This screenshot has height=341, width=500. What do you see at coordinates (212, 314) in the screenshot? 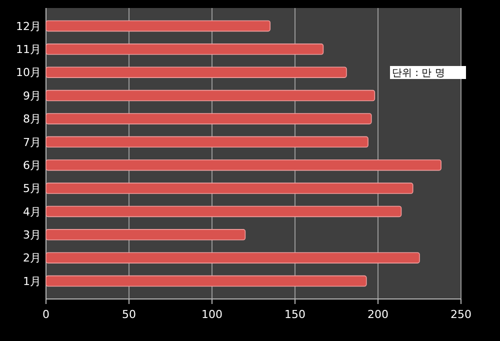
I see `x-tick-label: 100` at bounding box center [212, 314].